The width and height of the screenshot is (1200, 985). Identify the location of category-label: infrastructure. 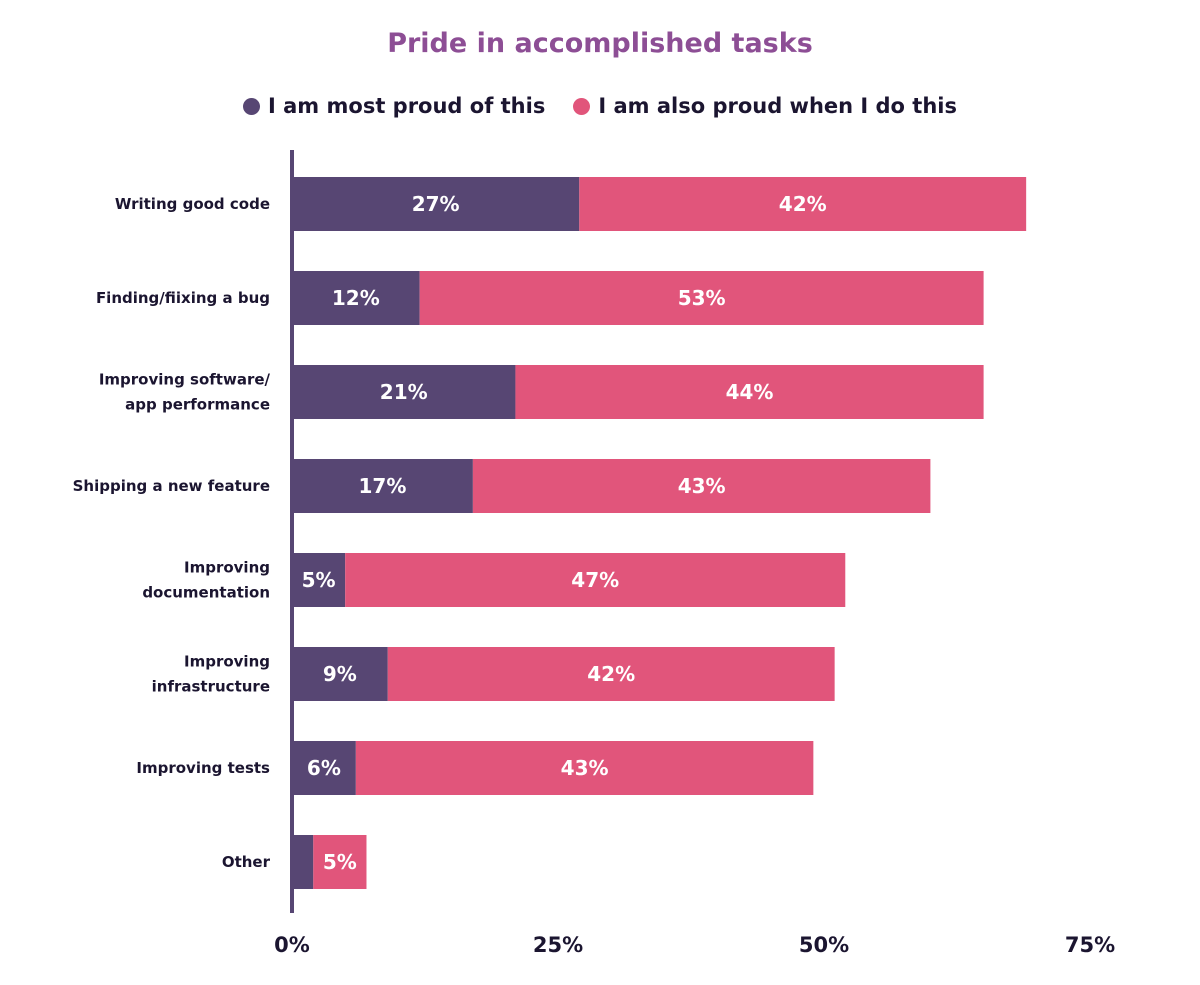
(211, 687).